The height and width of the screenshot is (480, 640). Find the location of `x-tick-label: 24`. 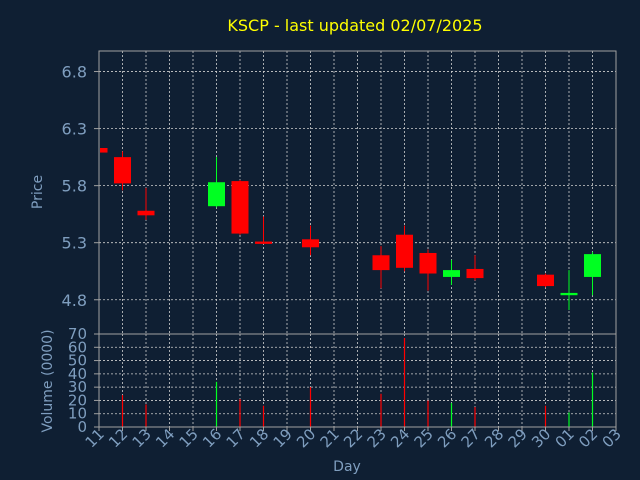

x-tick-label: 24 is located at coordinates (400, 438).